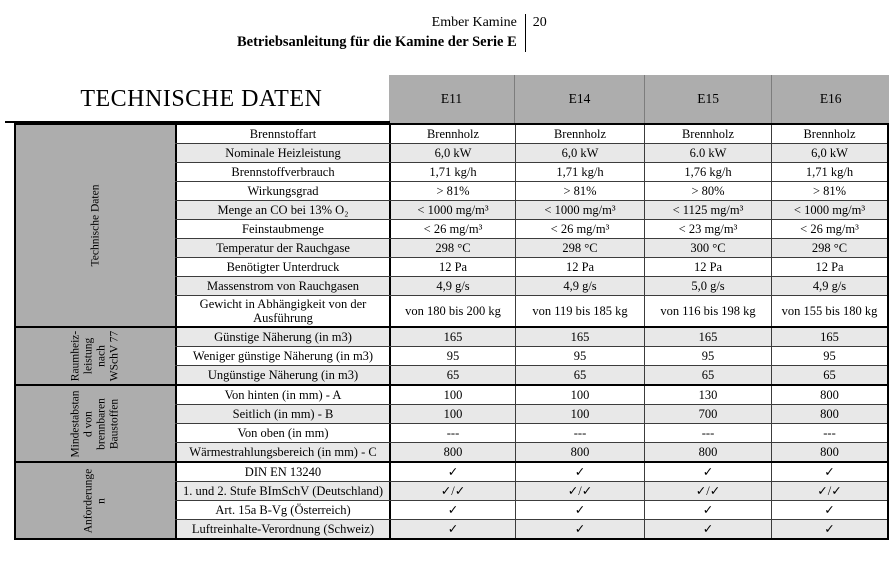 The width and height of the screenshot is (889, 561). What do you see at coordinates (829, 172) in the screenshot?
I see `value-cell-e16: 1,71 kg/h` at bounding box center [829, 172].